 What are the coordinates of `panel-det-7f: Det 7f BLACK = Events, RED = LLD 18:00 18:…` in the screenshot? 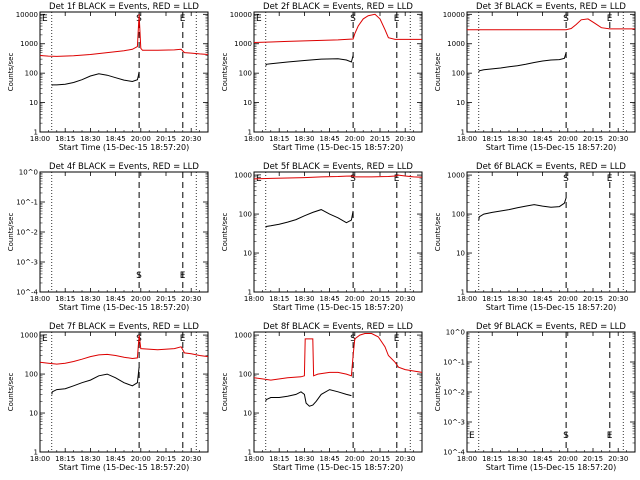 It's located at (108, 397).